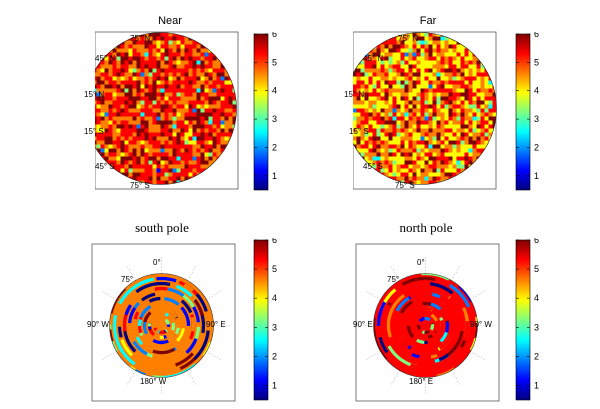  I want to click on map-panel-south-pole: south pole 0° 75° 90° W 90° E 180° W, so click(162, 312).